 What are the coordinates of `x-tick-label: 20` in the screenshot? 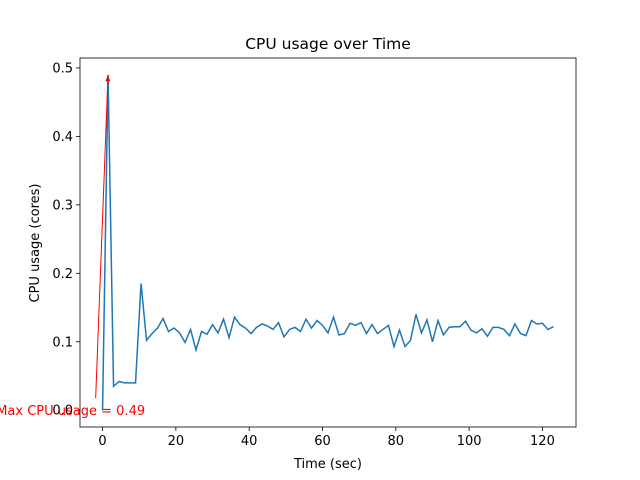 It's located at (176, 441).